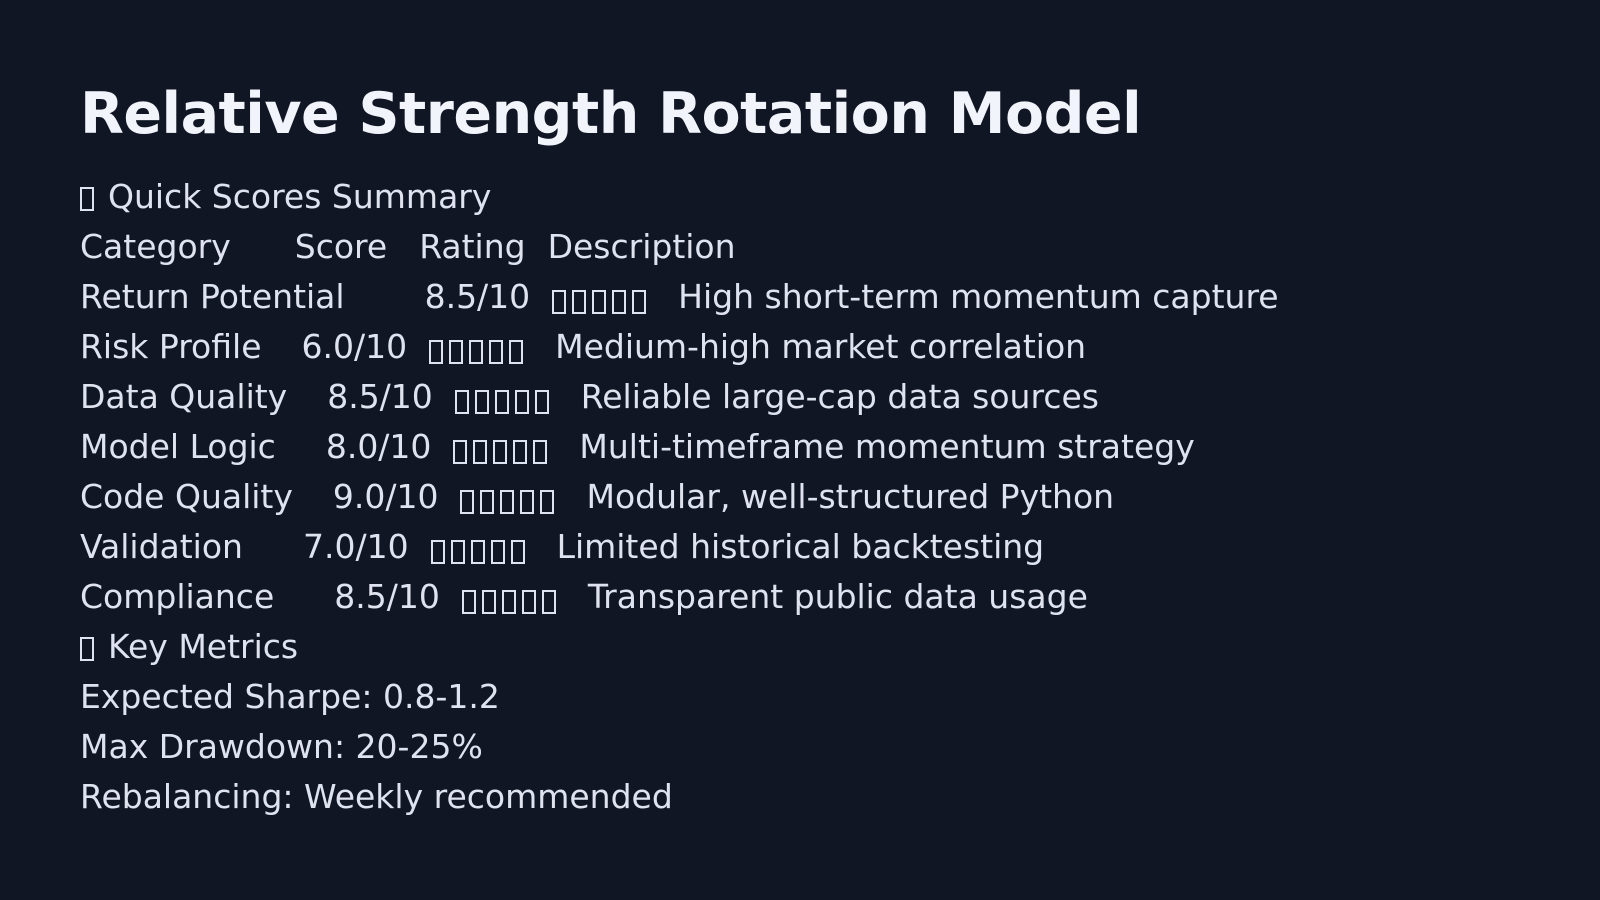 The image size is (1600, 900). What do you see at coordinates (300, 196) in the screenshot?
I see `section-heading-label: Quick Scores Summary` at bounding box center [300, 196].